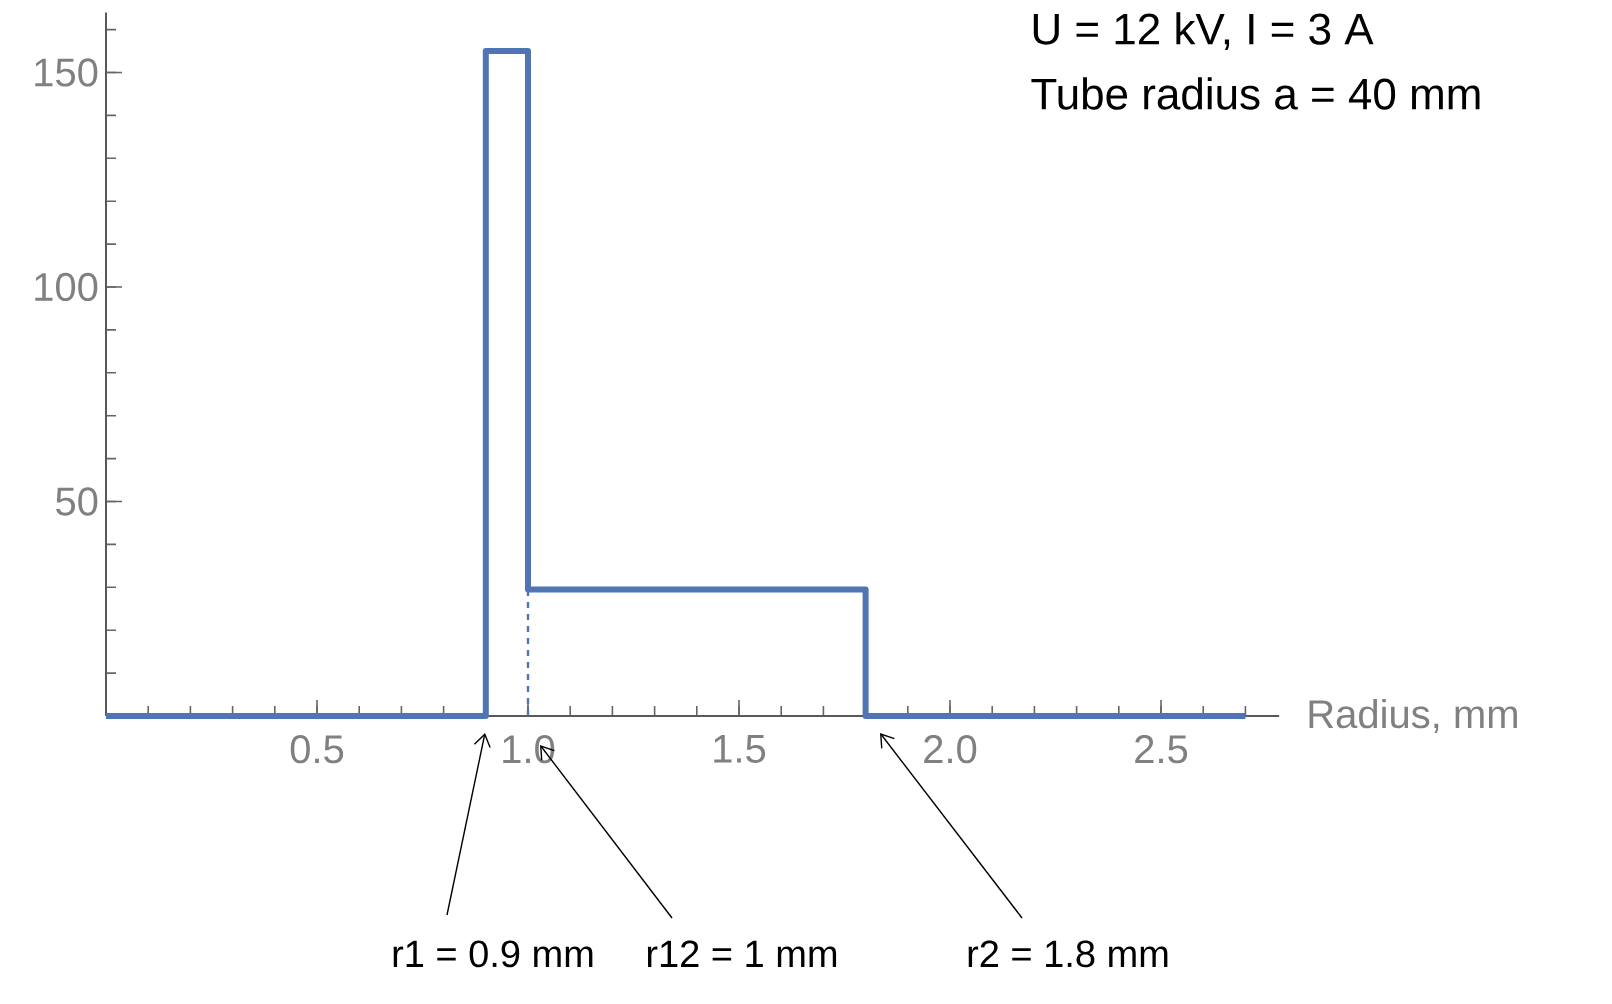 The width and height of the screenshot is (1612, 1004). Describe the element at coordinates (950, 749) in the screenshot. I see `x-tick-label: 2.0` at that location.